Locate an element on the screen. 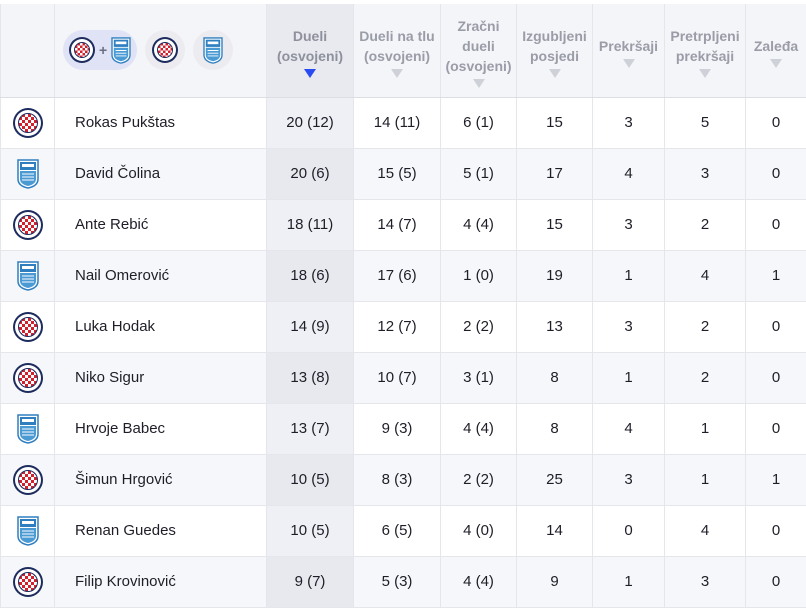 The height and width of the screenshot is (608, 806). aerial-duels-cell: 1 (0) is located at coordinates (478, 276).